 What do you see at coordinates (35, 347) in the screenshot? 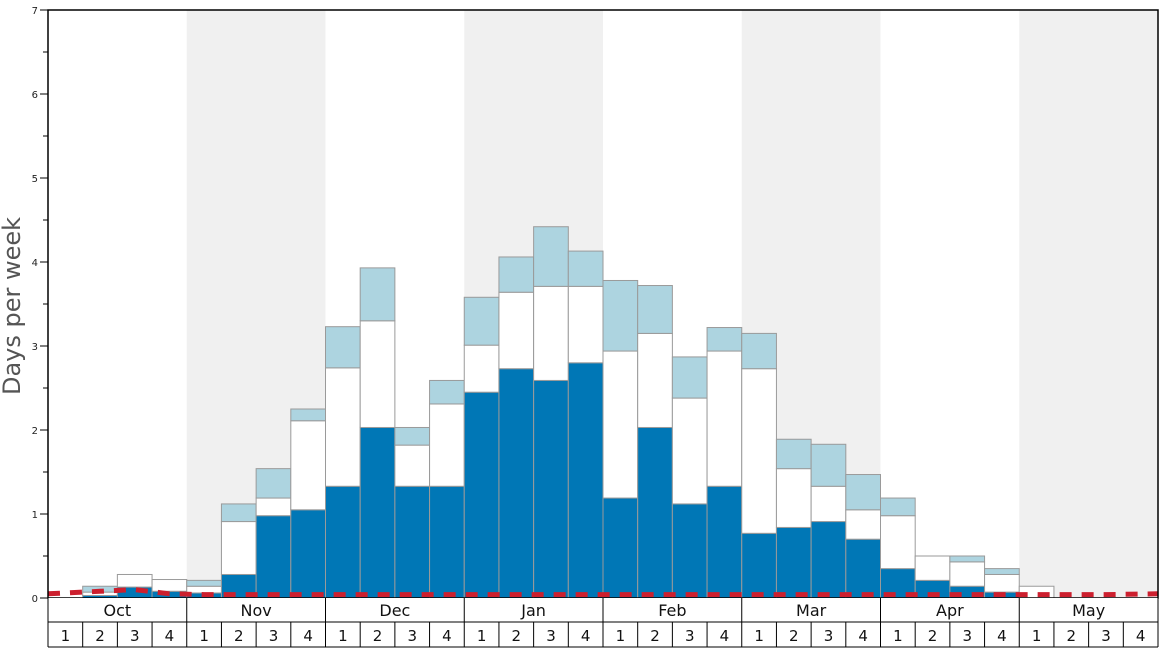
I see `y-tick-label: 3` at bounding box center [35, 347].